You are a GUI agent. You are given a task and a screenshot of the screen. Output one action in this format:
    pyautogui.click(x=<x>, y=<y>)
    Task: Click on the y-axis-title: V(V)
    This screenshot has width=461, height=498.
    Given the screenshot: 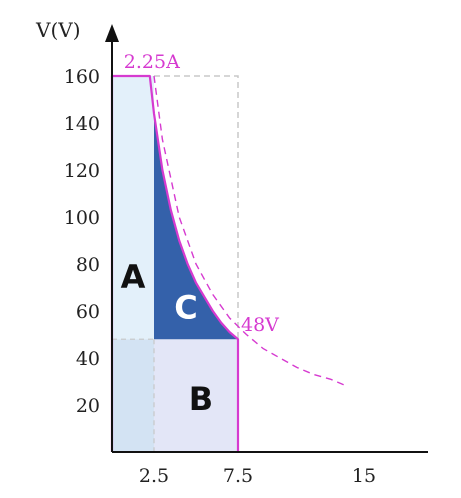 What is the action you would take?
    pyautogui.click(x=58, y=30)
    